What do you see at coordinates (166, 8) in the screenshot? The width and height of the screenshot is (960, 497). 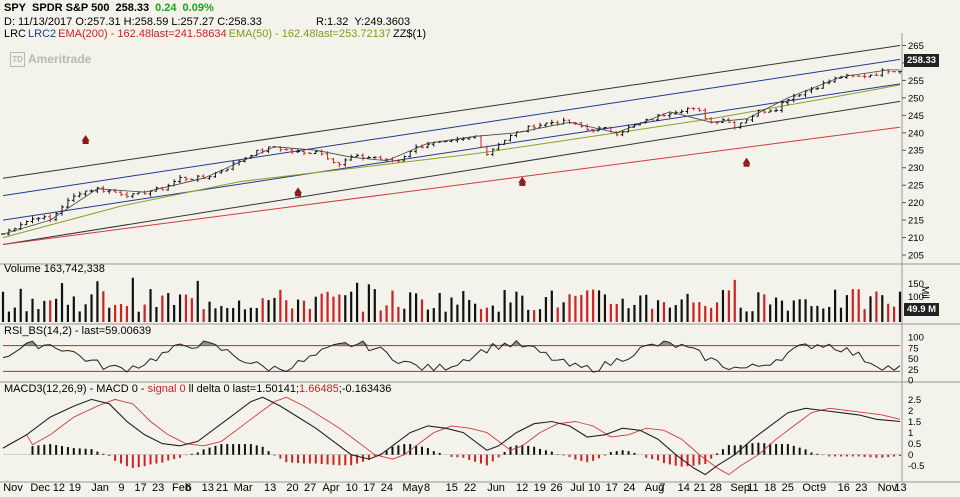 I see `price-change: 0.24` at bounding box center [166, 8].